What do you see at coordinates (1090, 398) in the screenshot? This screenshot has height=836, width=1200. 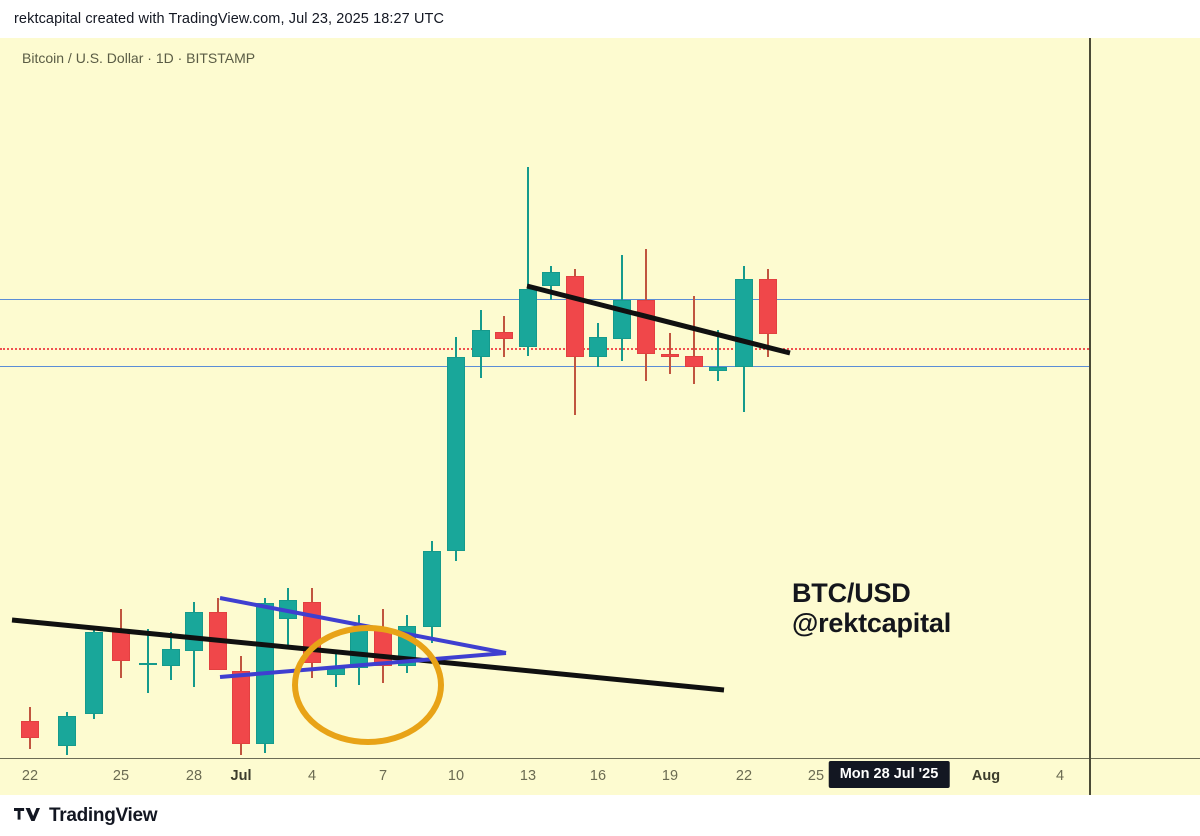 I see `price-scale-divider` at bounding box center [1090, 398].